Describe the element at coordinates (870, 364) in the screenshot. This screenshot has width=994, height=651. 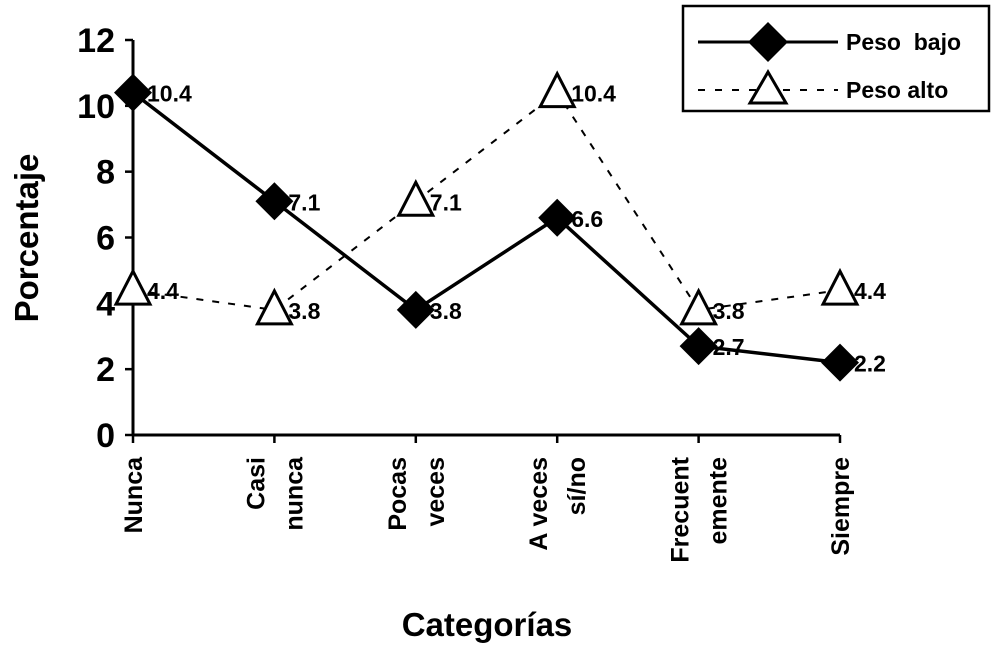
I see `data-label: 2.2` at that location.